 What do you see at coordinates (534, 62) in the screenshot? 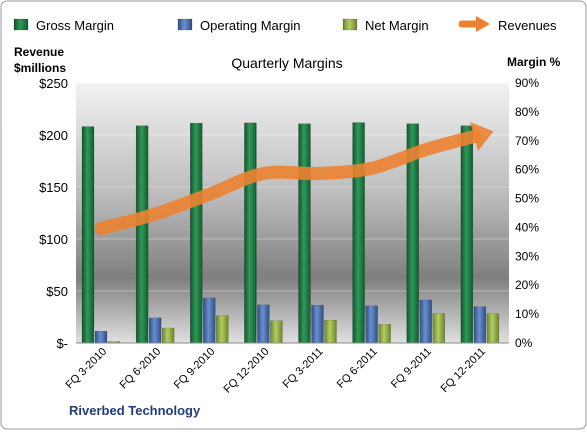
I see `right-axis-title: Margin %` at bounding box center [534, 62].